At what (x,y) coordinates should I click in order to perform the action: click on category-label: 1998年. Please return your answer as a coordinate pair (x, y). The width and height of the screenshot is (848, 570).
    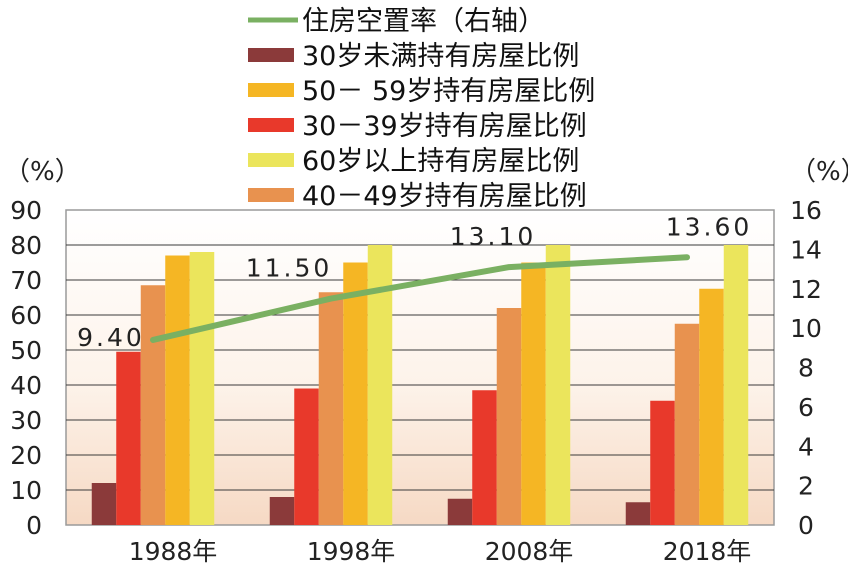
    Looking at the image, I should click on (351, 551).